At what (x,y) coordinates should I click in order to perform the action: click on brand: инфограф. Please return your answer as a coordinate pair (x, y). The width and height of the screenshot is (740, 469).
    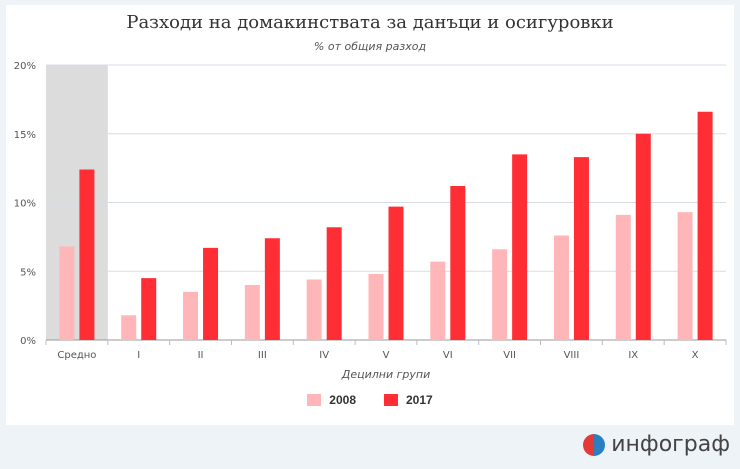
    Looking at the image, I should click on (656, 444).